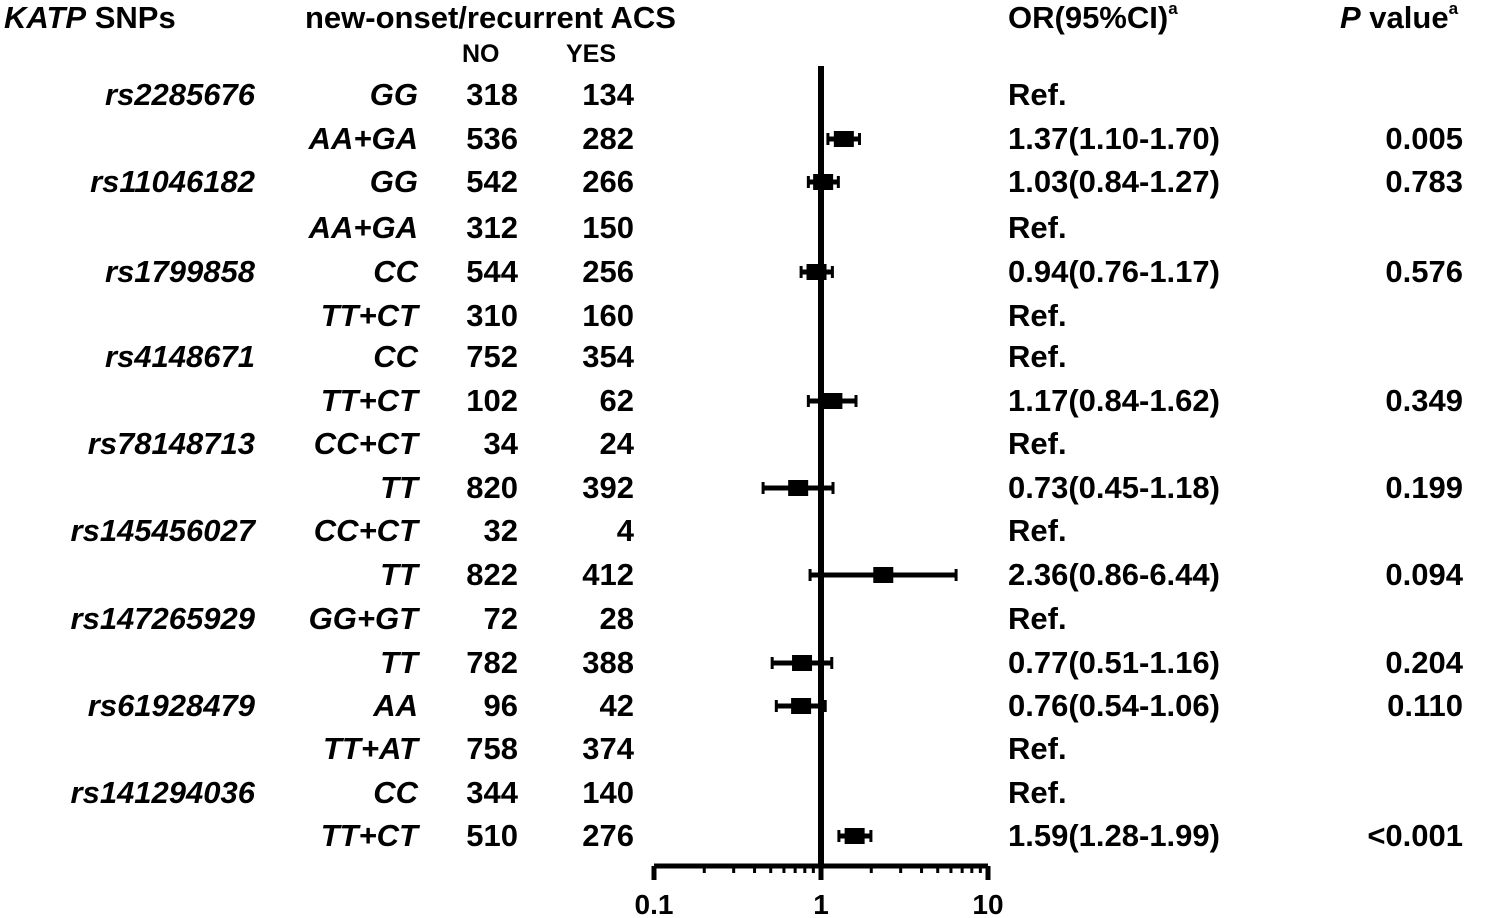  I want to click on genotype: CC+CT, so click(365, 530).